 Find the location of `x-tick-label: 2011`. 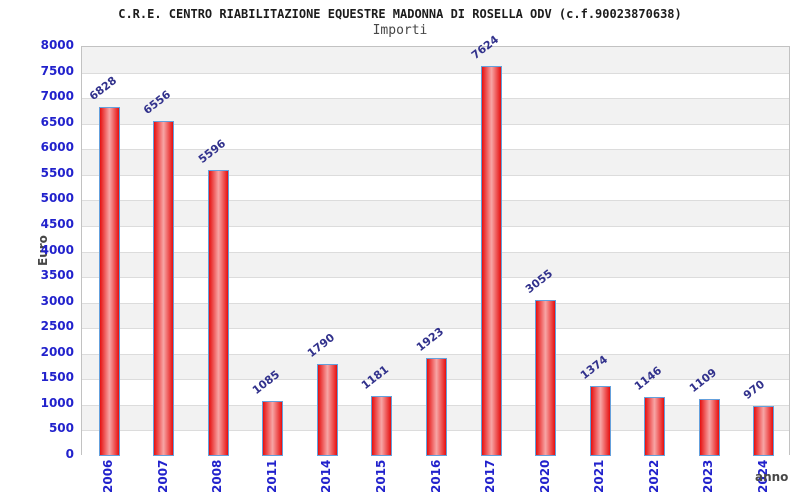

x-tick-label: 2011 is located at coordinates (271, 476).